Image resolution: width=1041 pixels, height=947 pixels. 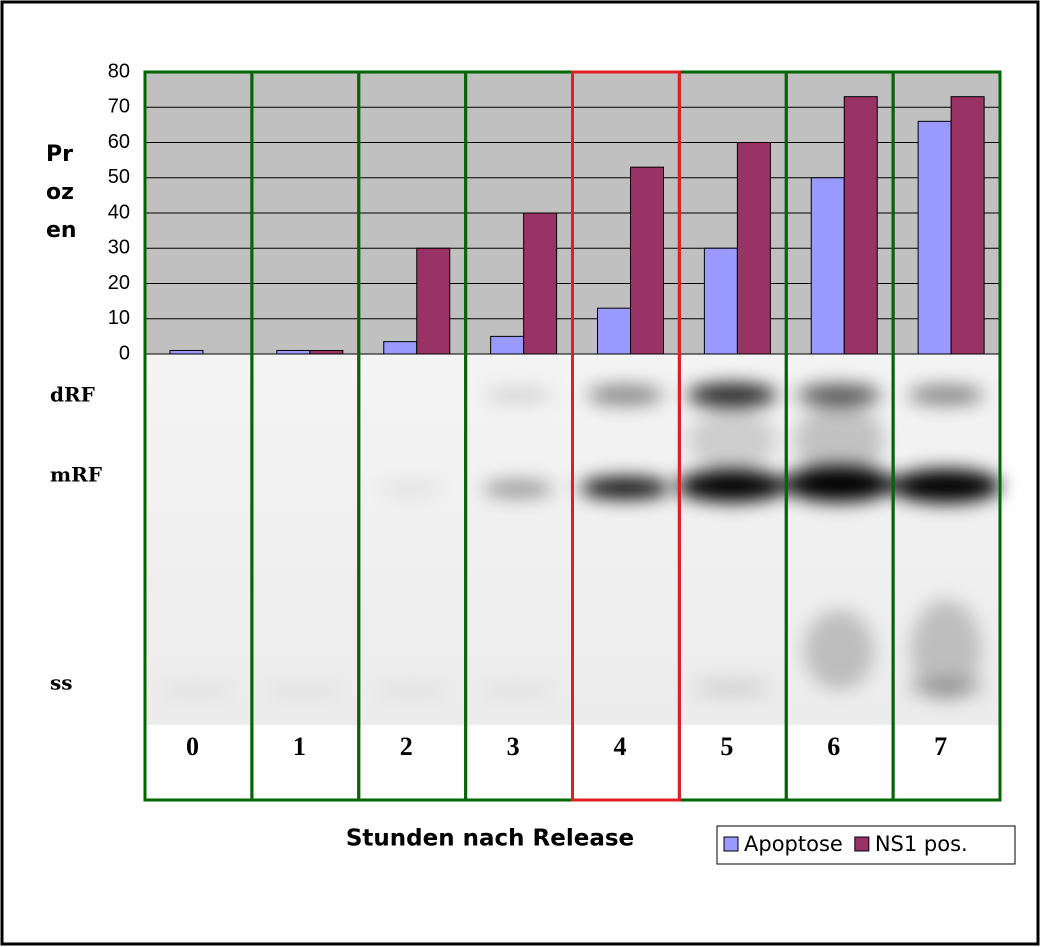 I want to click on legend-label: Apoptose, so click(x=793, y=844).